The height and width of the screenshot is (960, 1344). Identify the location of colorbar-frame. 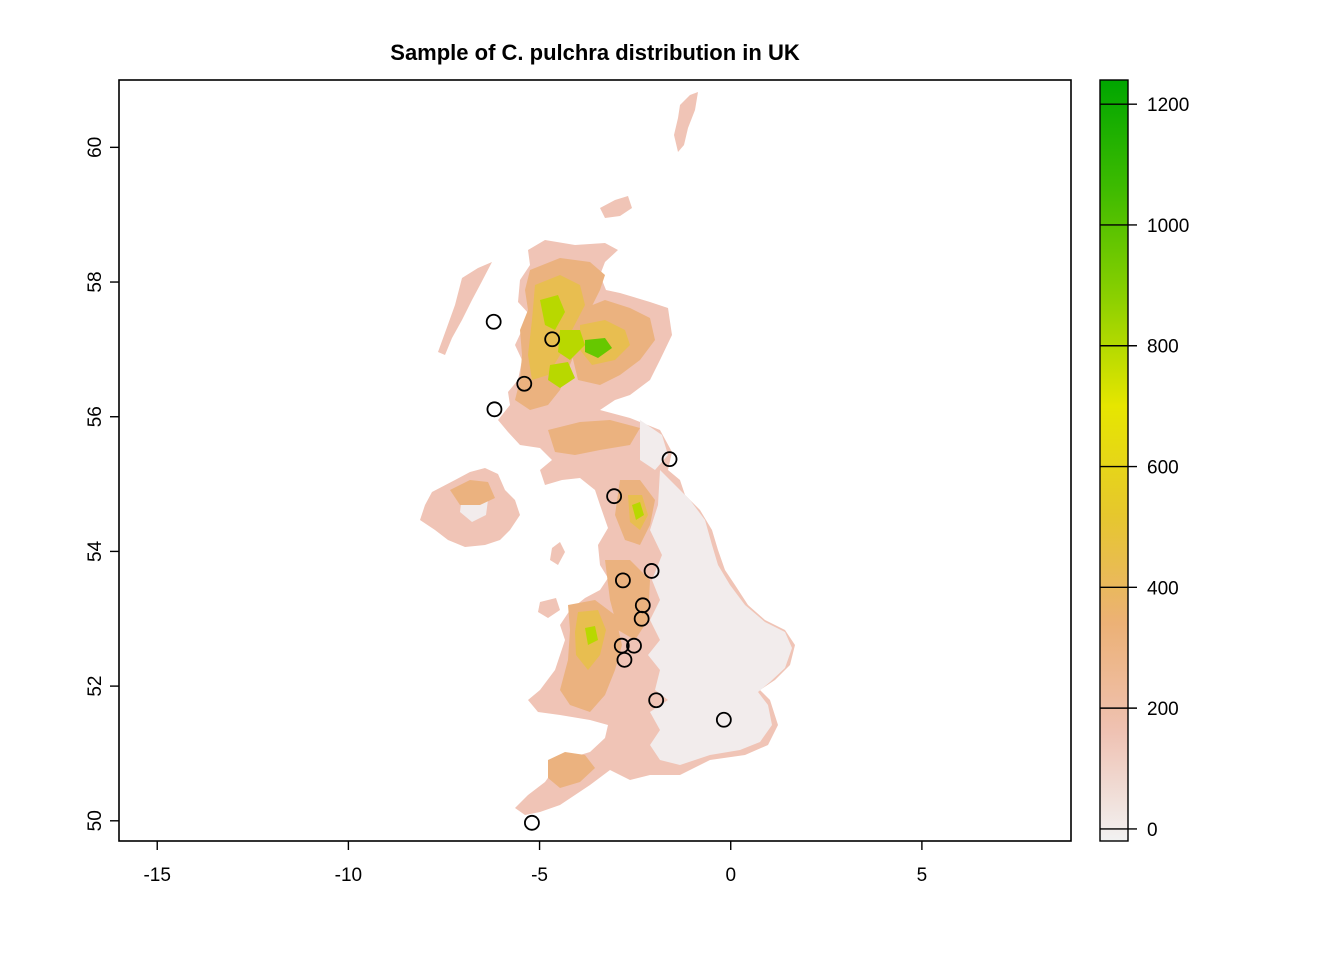
(1114, 460).